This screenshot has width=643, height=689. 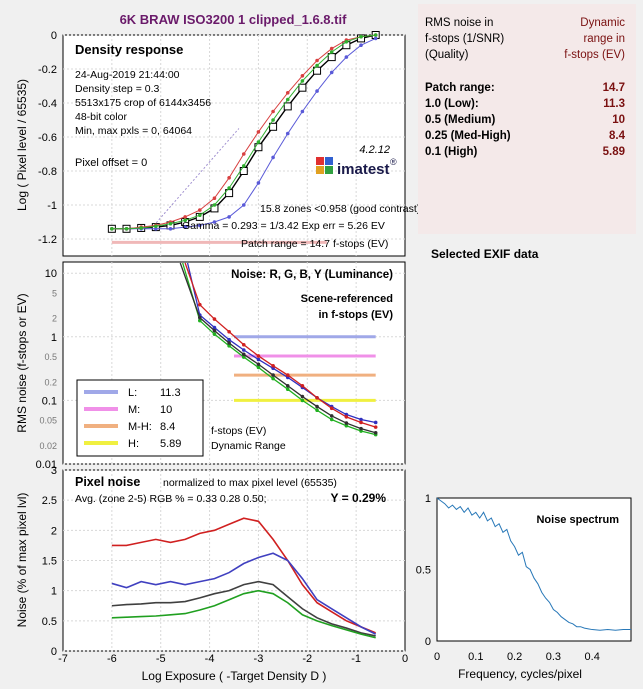 What do you see at coordinates (451, 152) in the screenshot?
I see `results-row-label: 0.1 (High)` at bounding box center [451, 152].